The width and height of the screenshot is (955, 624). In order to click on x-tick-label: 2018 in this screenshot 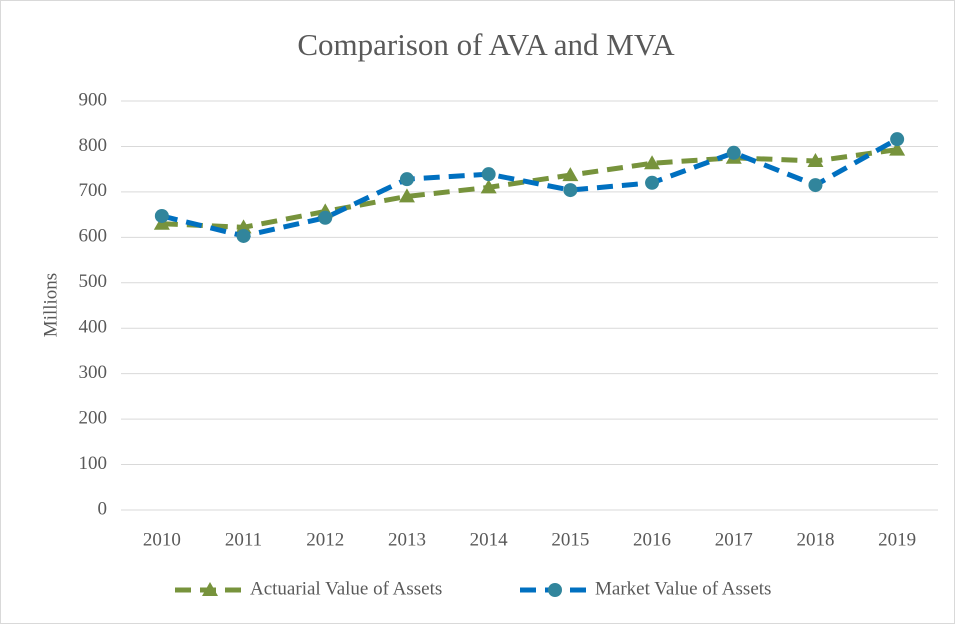, I will do `click(815, 539)`.